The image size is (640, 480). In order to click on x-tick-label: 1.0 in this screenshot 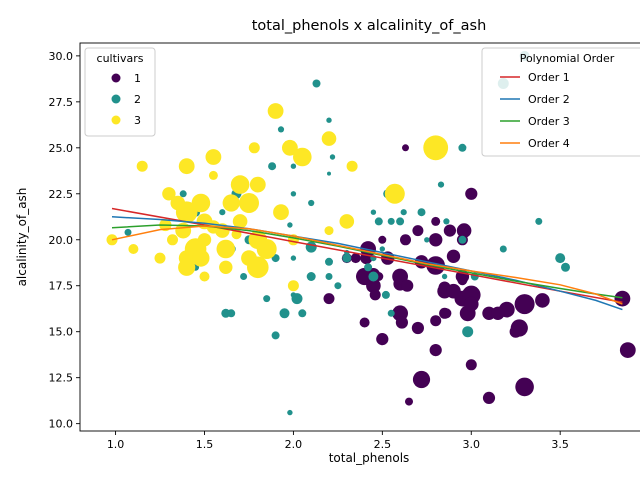, I will do `click(116, 444)`.